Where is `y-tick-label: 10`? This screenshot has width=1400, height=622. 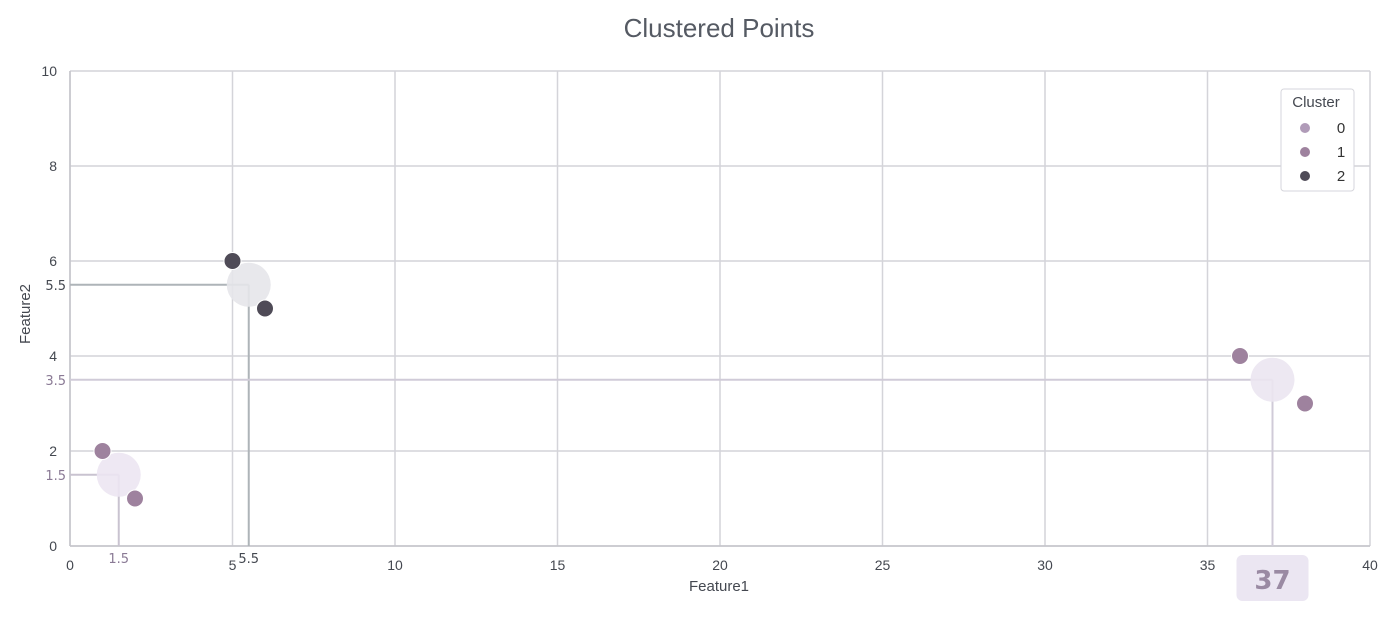
y-tick-label: 10 is located at coordinates (49, 71).